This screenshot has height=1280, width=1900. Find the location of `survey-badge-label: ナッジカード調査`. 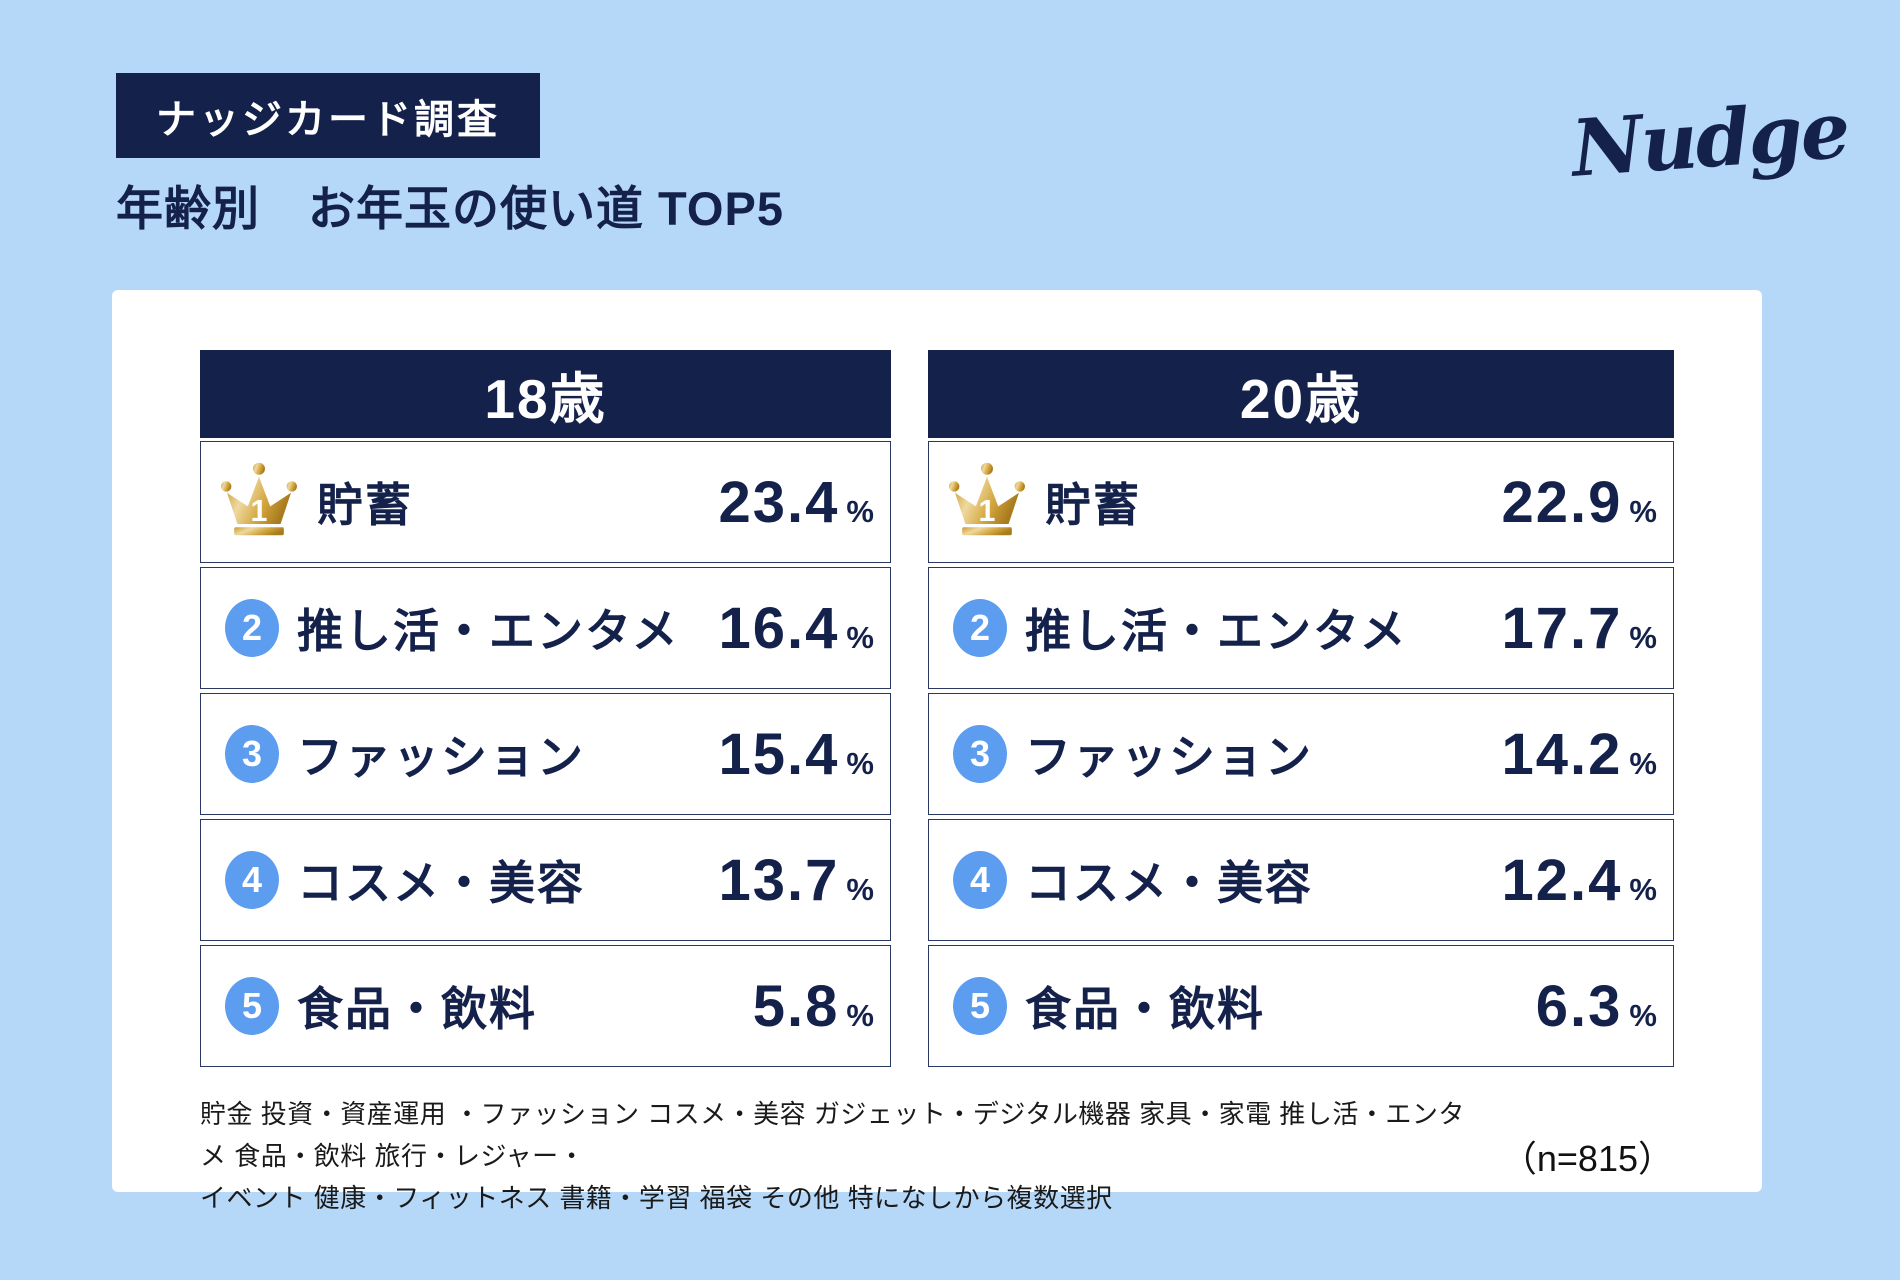

survey-badge-label: ナッジカード調査 is located at coordinates (328, 119).